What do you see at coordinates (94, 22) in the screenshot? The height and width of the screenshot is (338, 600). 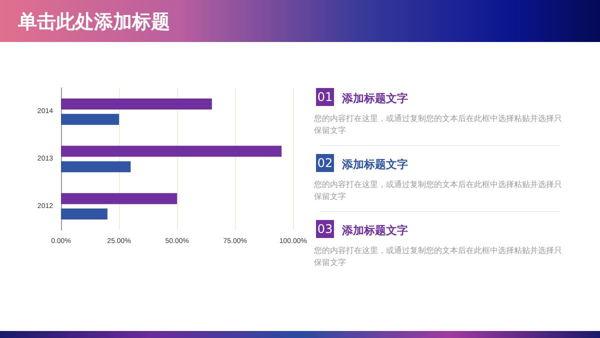 I see `chart-title: 单击此处添加标题` at bounding box center [94, 22].